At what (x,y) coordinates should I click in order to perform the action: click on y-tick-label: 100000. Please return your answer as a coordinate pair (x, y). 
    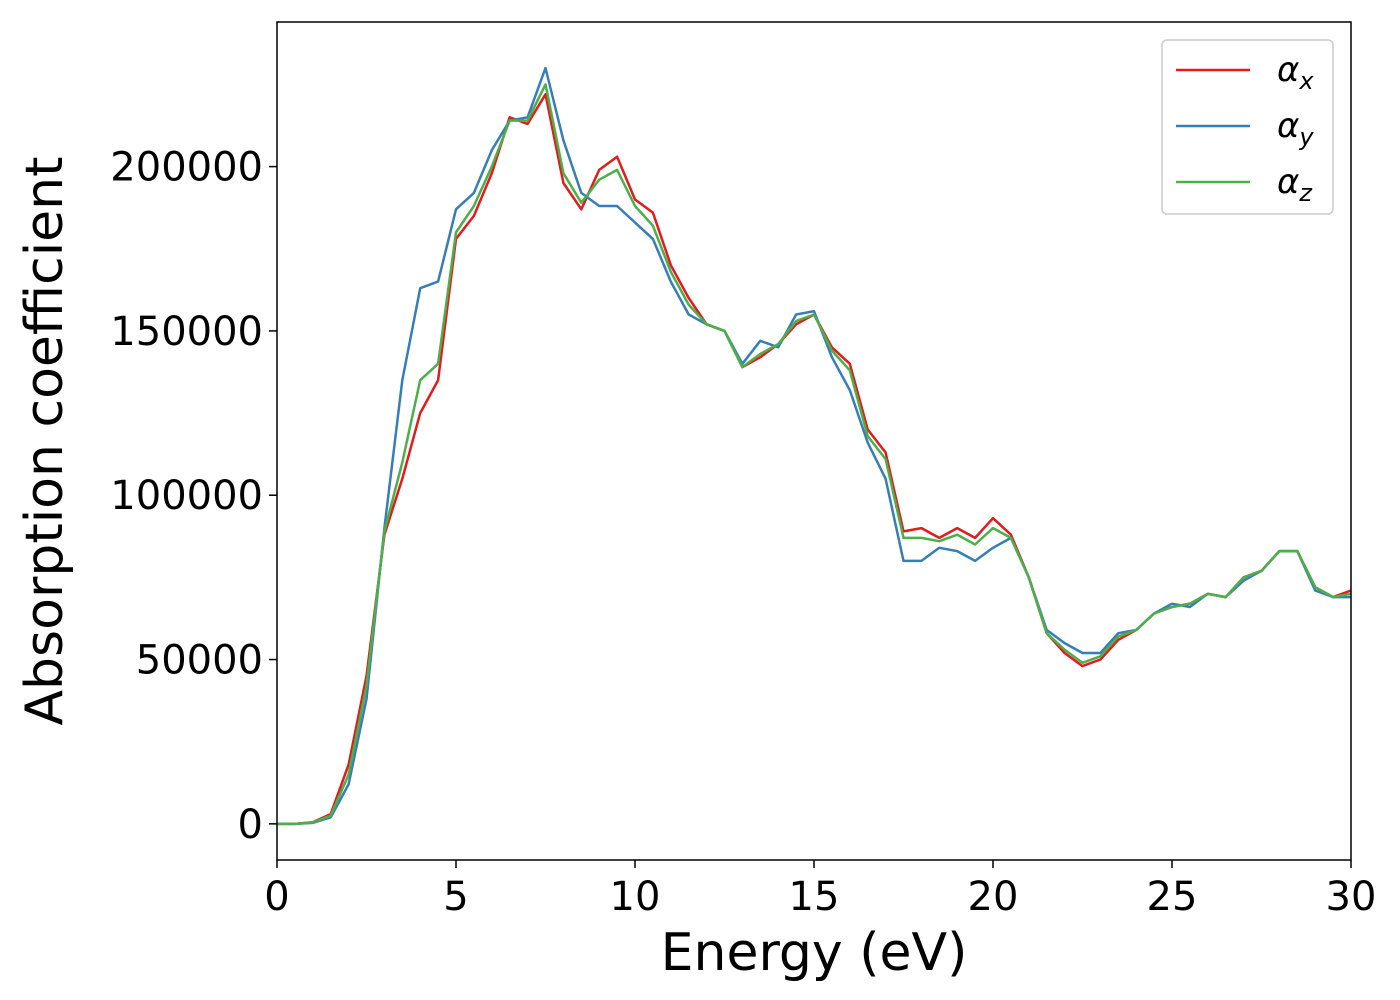
    Looking at the image, I should click on (186, 496).